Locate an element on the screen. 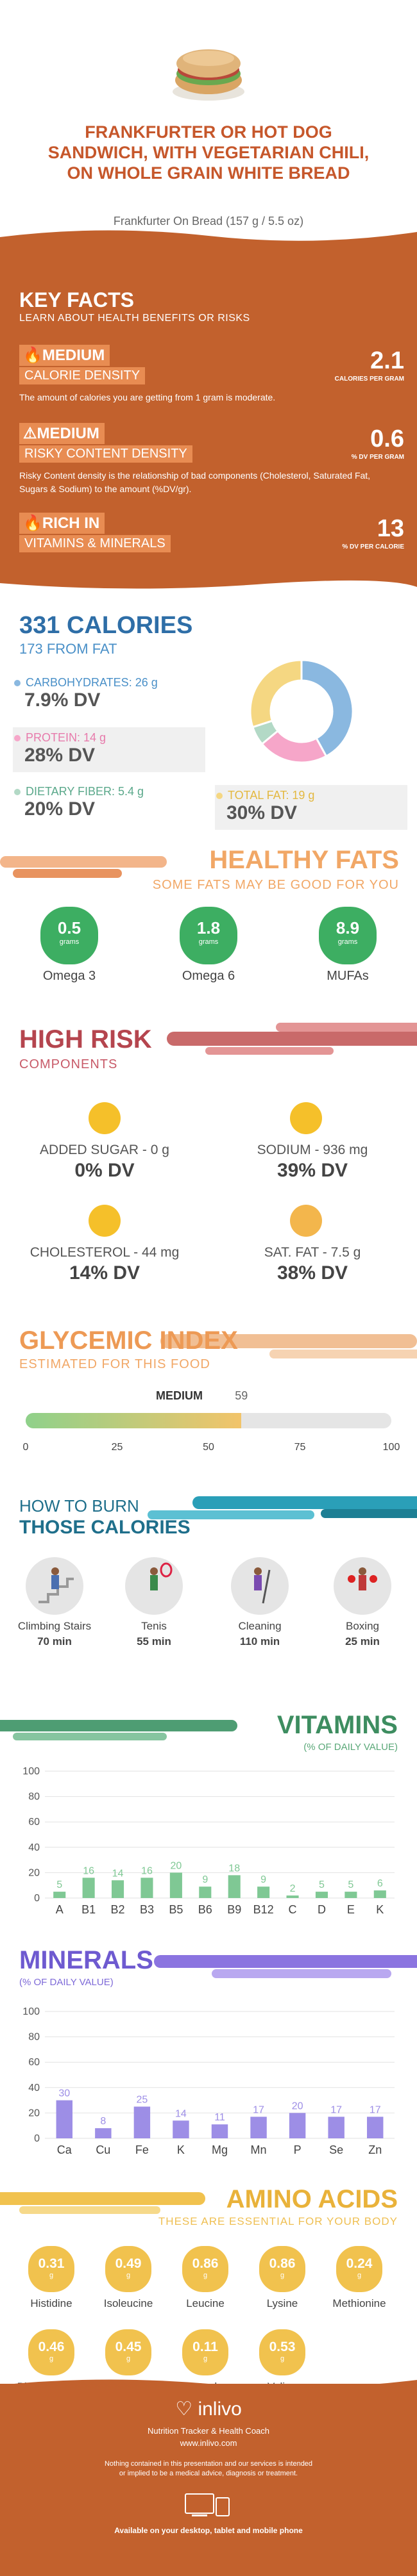  glycemic-scale is located at coordinates (208, 1420).